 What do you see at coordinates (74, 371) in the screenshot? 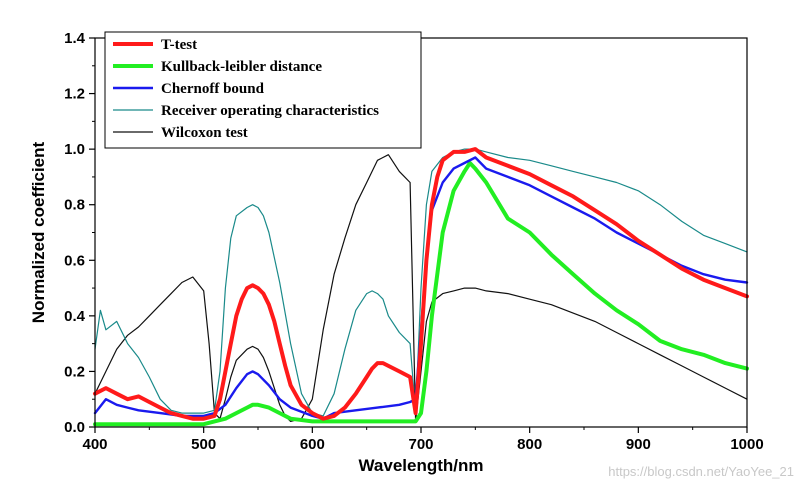
I see `y-tick-label: 0.2` at bounding box center [74, 371].